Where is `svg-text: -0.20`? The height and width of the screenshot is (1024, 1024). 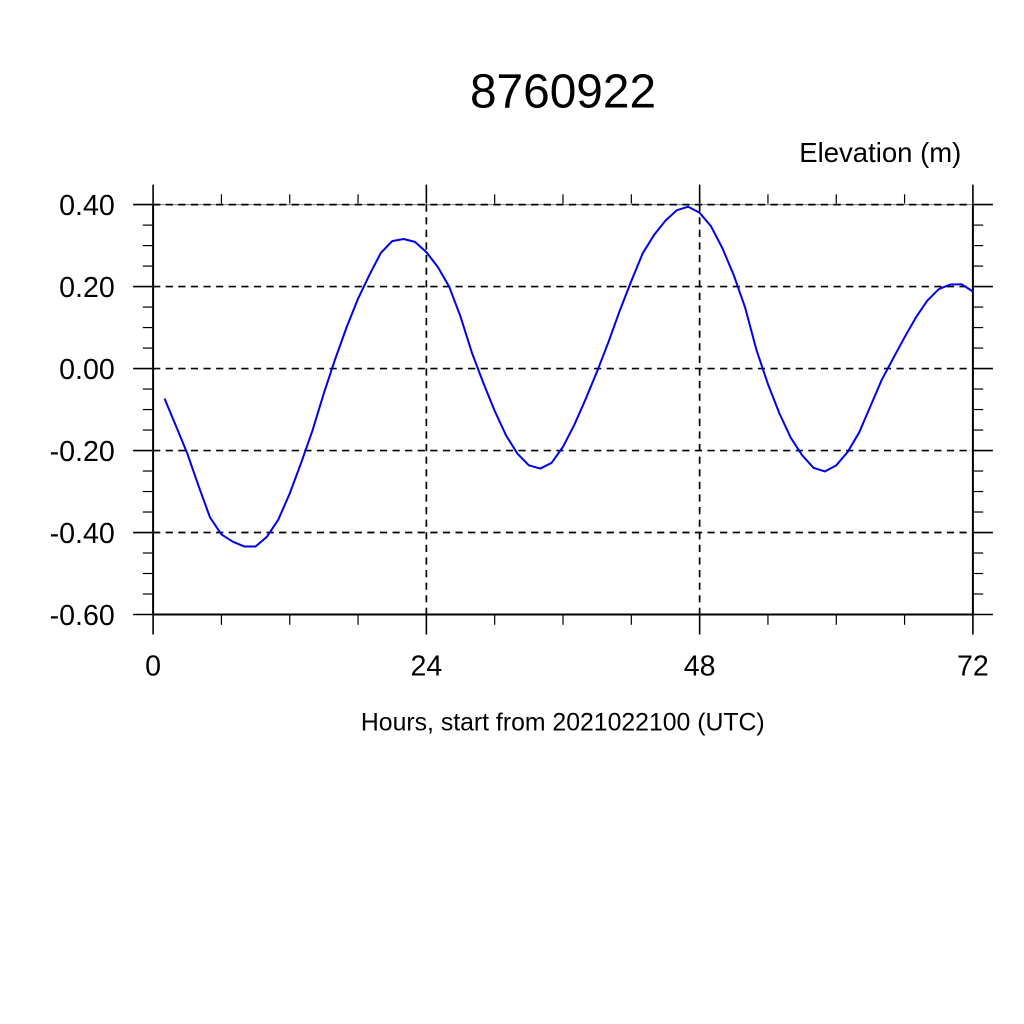 svg-text: -0.20 is located at coordinates (82, 452).